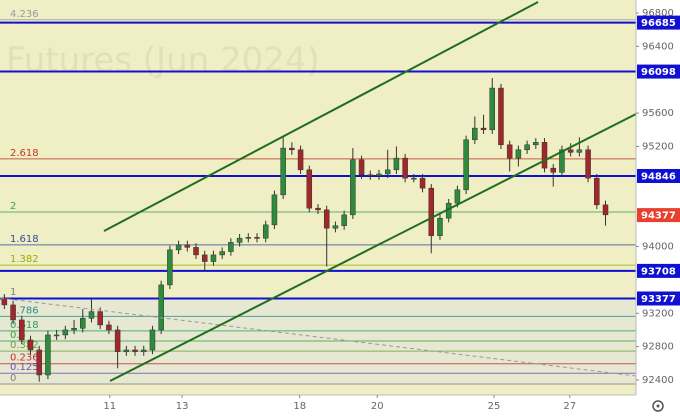 The height and width of the screenshot is (417, 680). I want to click on y-tick-label: 92400, so click(658, 380).